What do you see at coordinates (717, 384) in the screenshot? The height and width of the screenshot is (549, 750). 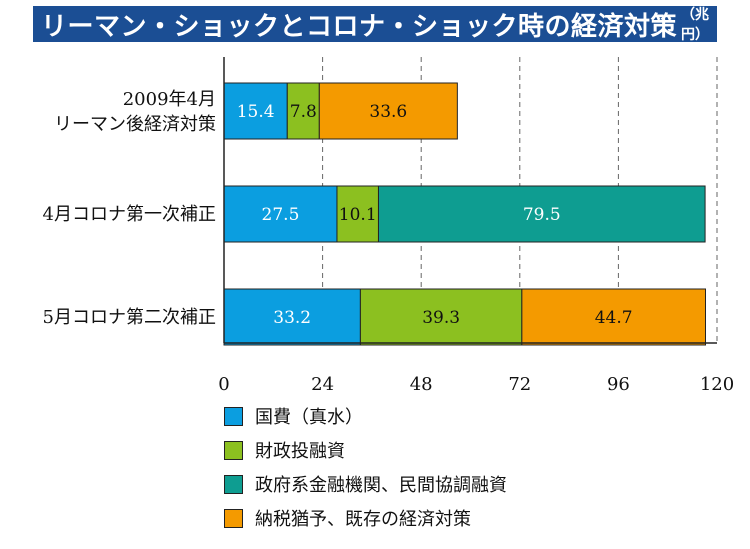 I see `x-tick-label-5: 120` at bounding box center [717, 384].